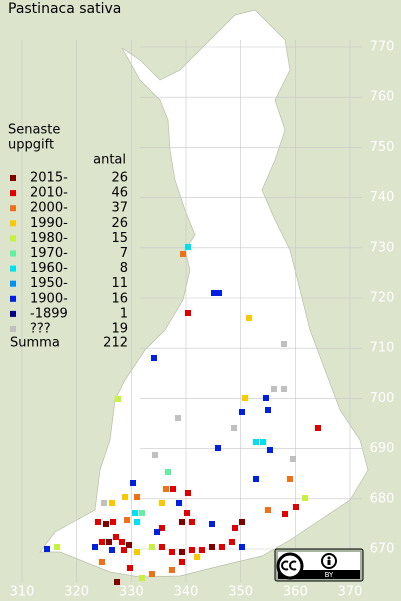 The height and width of the screenshot is (601, 401). Describe the element at coordinates (119, 298) in the screenshot. I see `legend-count: 16` at that location.